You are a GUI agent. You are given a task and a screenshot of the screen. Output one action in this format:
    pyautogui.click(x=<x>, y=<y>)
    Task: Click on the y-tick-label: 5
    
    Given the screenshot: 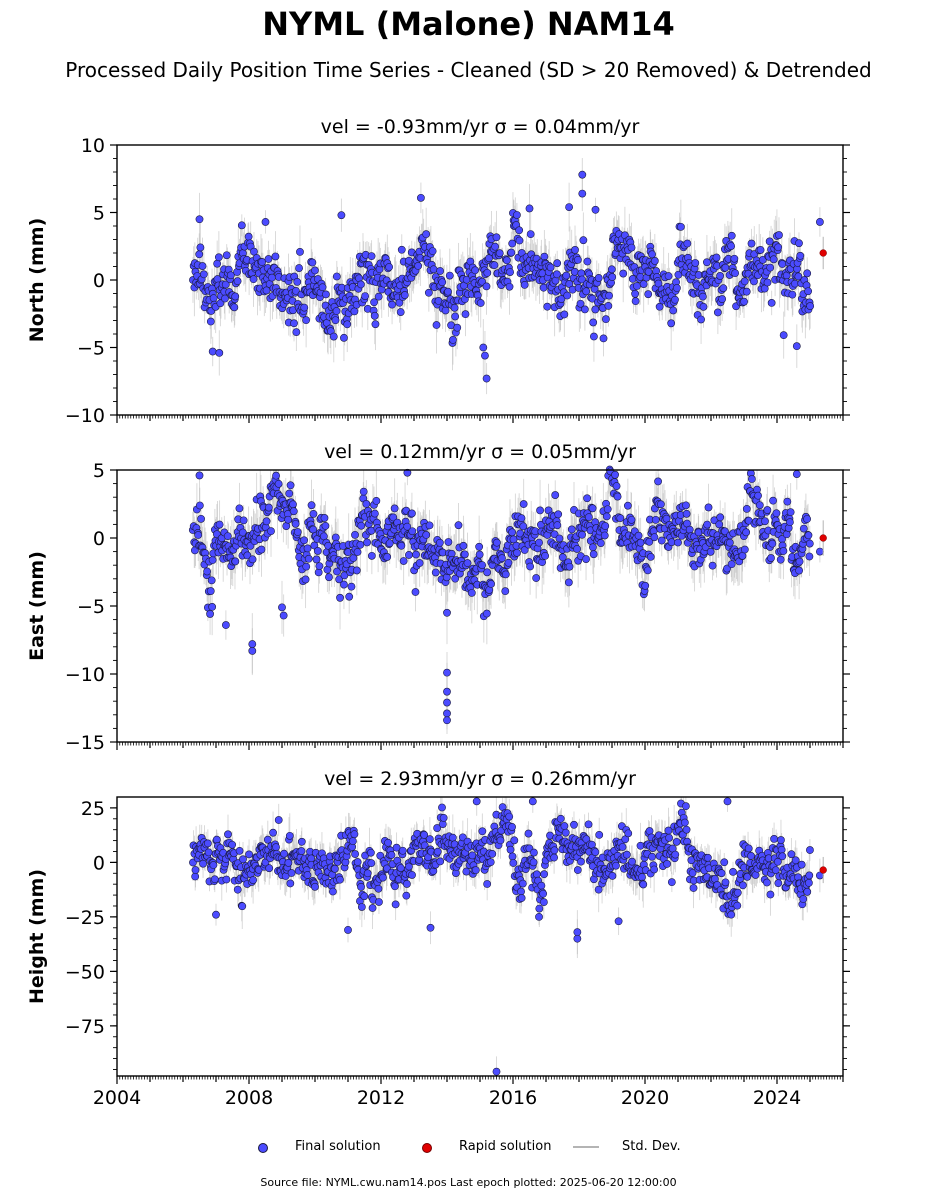 What is the action you would take?
    pyautogui.click(x=99, y=471)
    